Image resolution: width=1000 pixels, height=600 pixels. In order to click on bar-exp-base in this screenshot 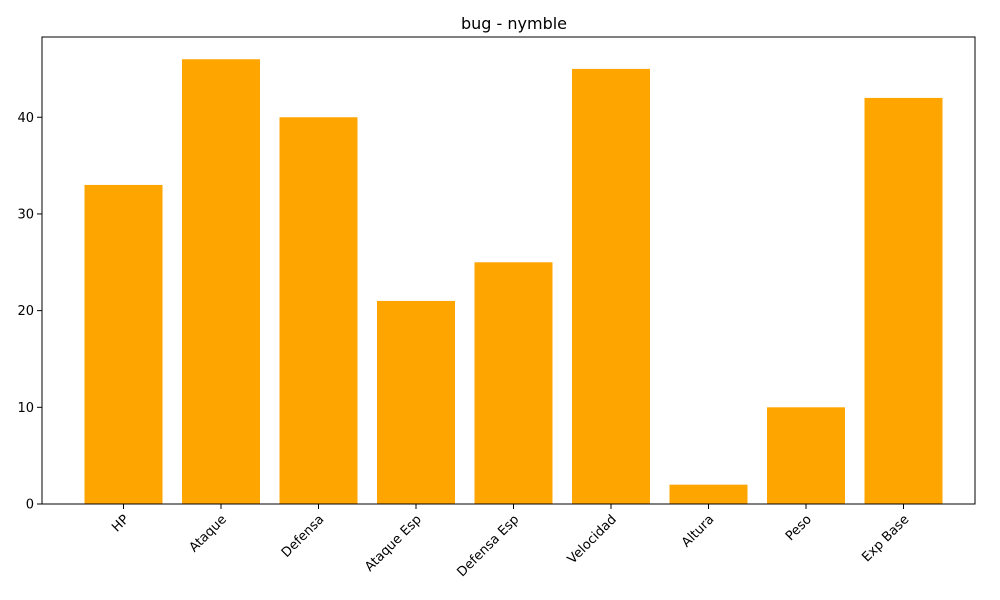, I will do `click(903, 301)`.